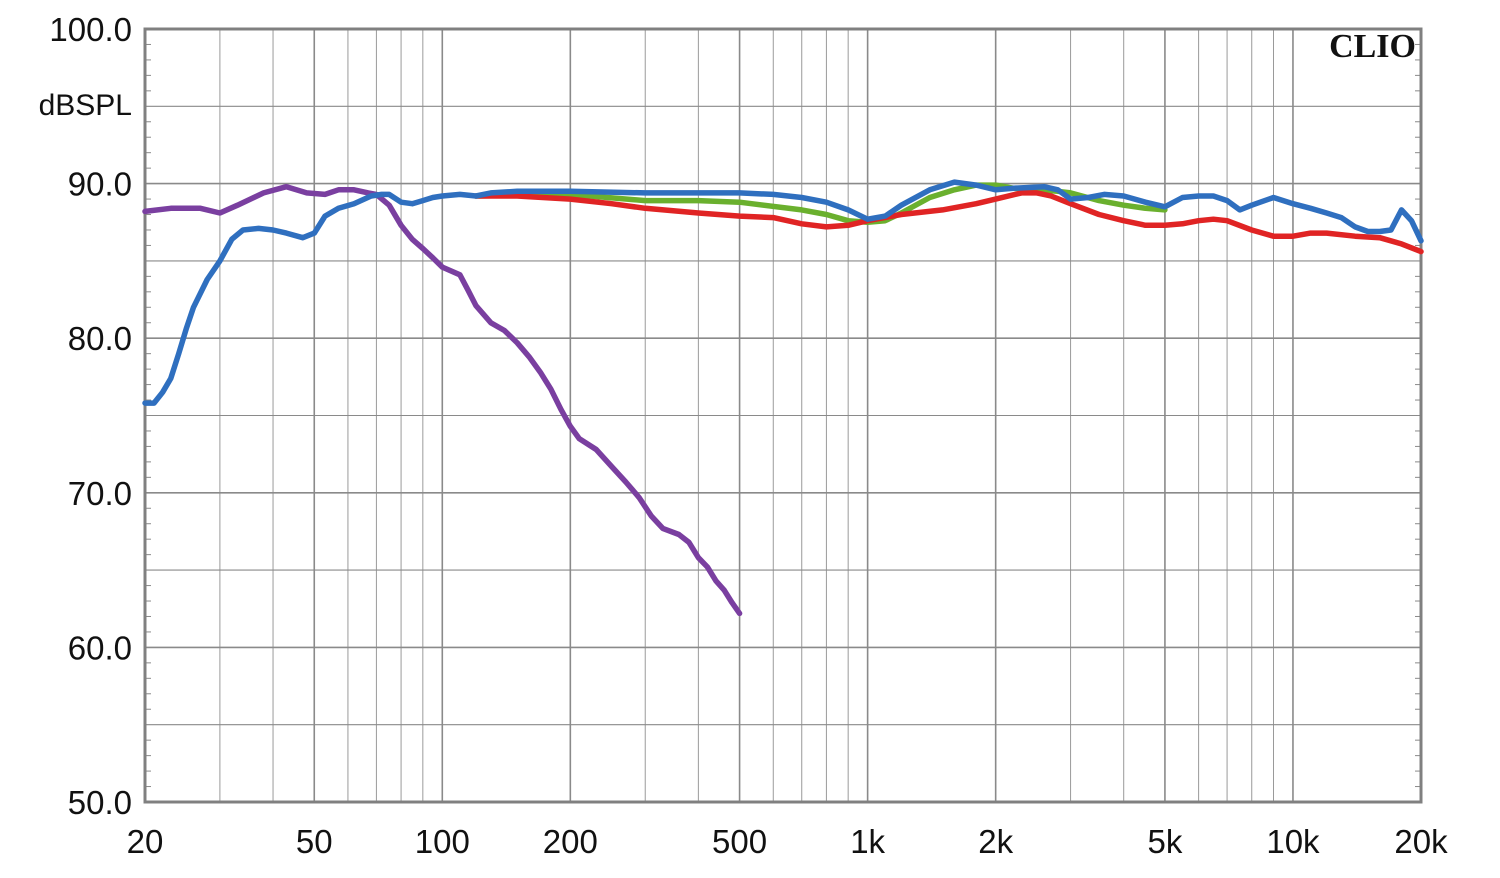 The image size is (1500, 878). Describe the element at coordinates (739, 841) in the screenshot. I see `x-tick-label: 500` at that location.